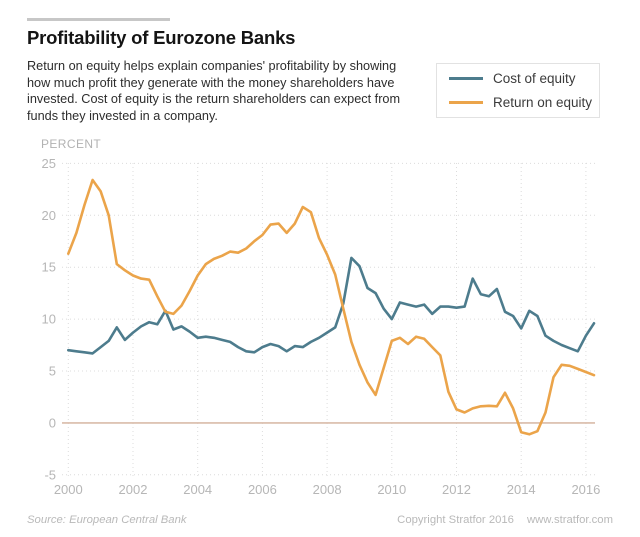 The height and width of the screenshot is (537, 640). Describe the element at coordinates (521, 489) in the screenshot. I see `x-tick-label: 2014` at that location.